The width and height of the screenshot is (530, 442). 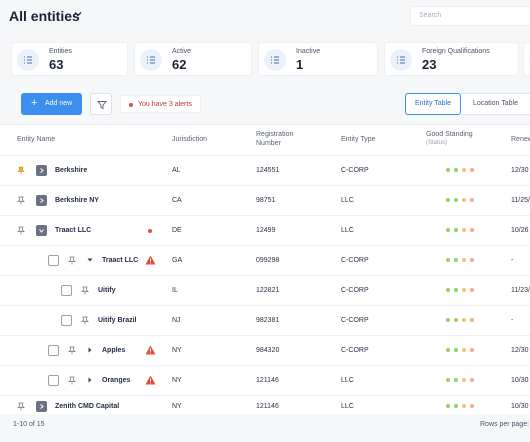 What do you see at coordinates (470, 16) in the screenshot?
I see `search-input: Search` at bounding box center [470, 16].